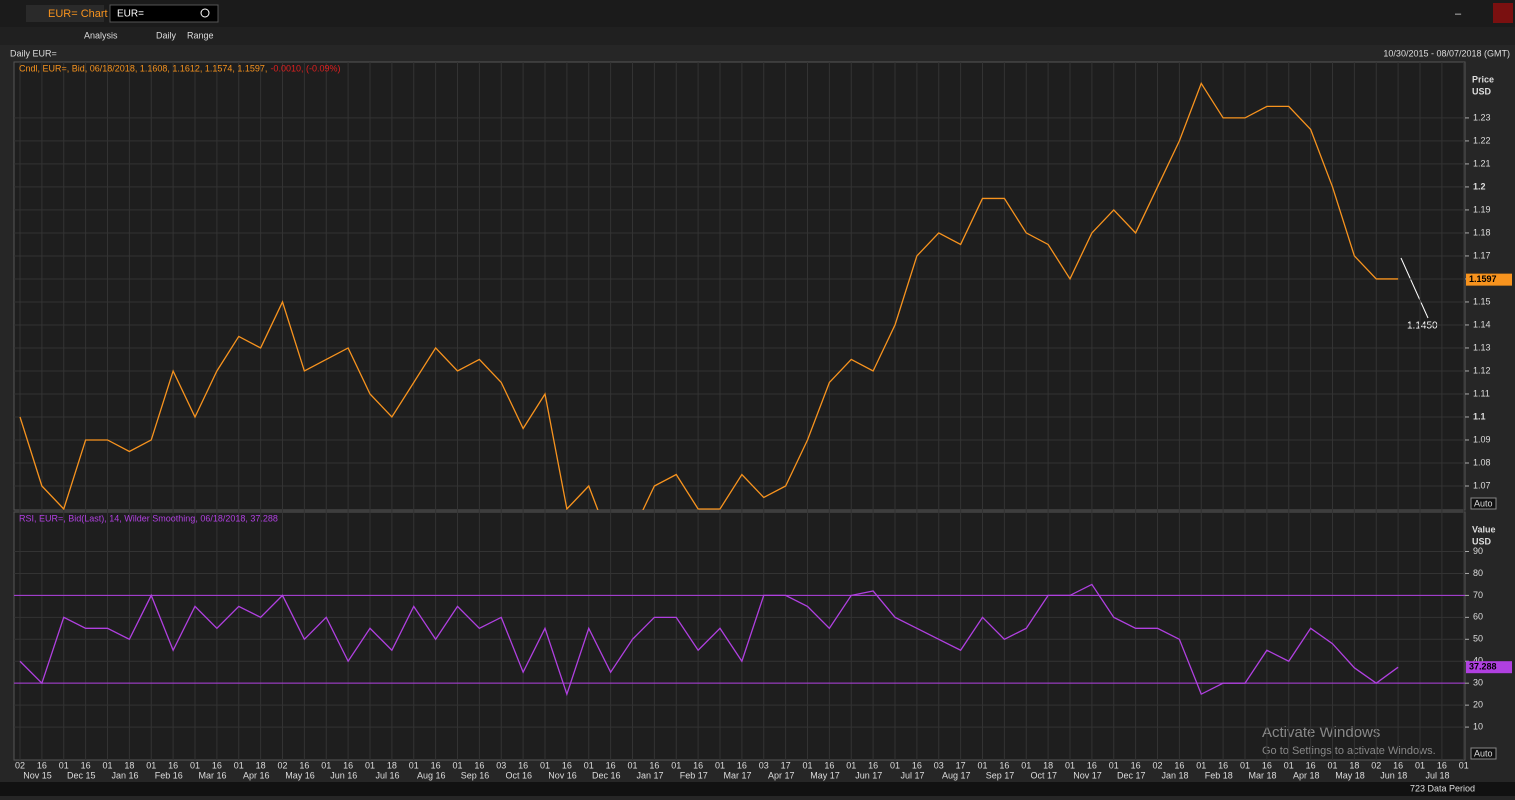 This screenshot has height=800, width=1515. Describe the element at coordinates (1482, 485) in the screenshot. I see `y-tick-label: 1.07` at that location.